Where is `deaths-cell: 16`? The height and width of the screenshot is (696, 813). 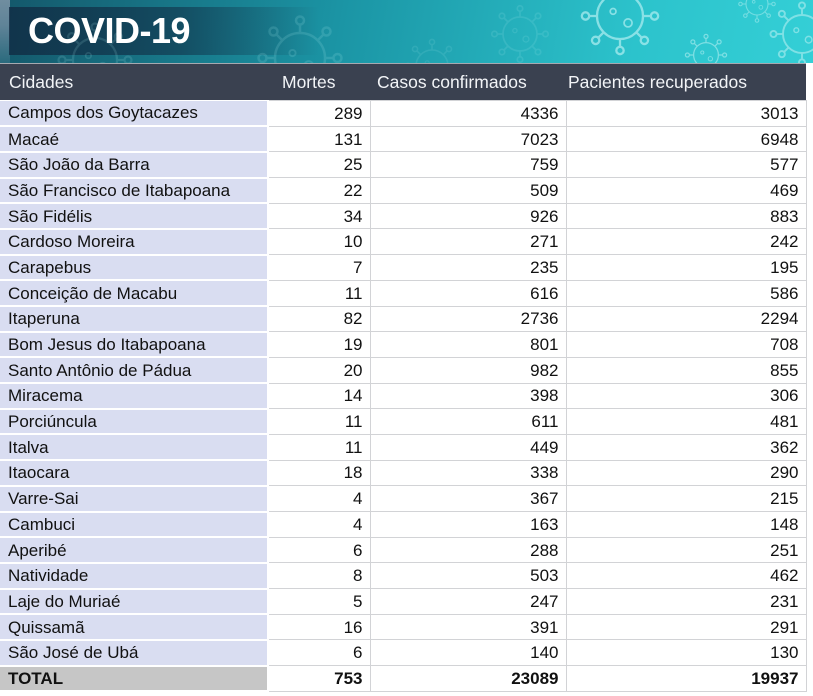 deaths-cell: 16 is located at coordinates (319, 627).